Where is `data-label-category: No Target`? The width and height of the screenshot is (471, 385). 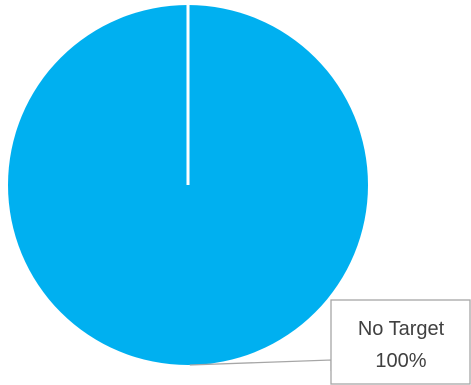 data-label-category: No Target is located at coordinates (401, 329).